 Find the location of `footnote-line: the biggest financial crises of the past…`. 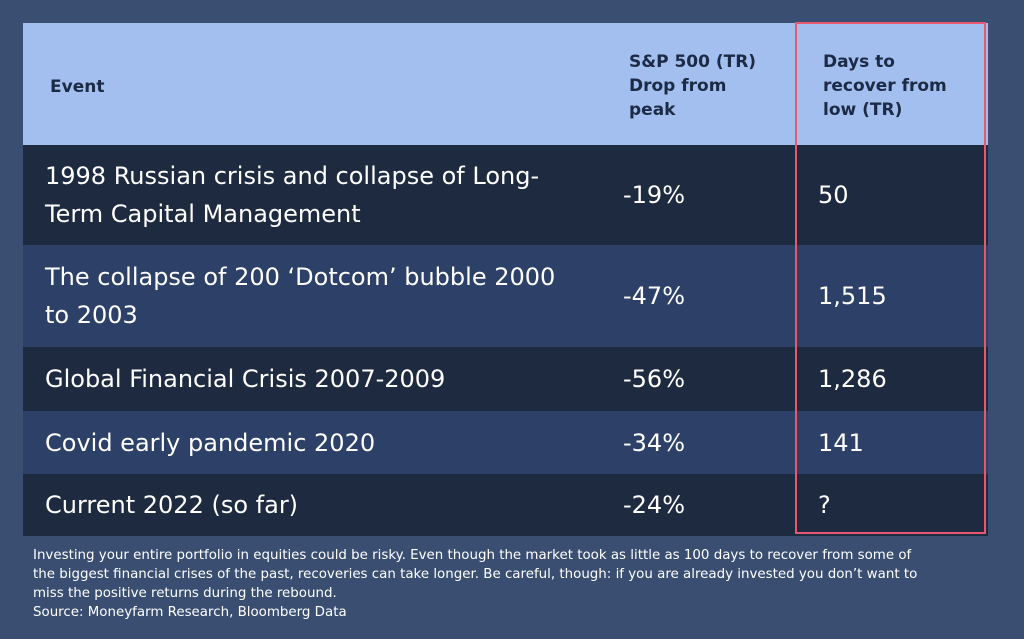

footnote-line: the biggest financial crises of the past… is located at coordinates (475, 574).